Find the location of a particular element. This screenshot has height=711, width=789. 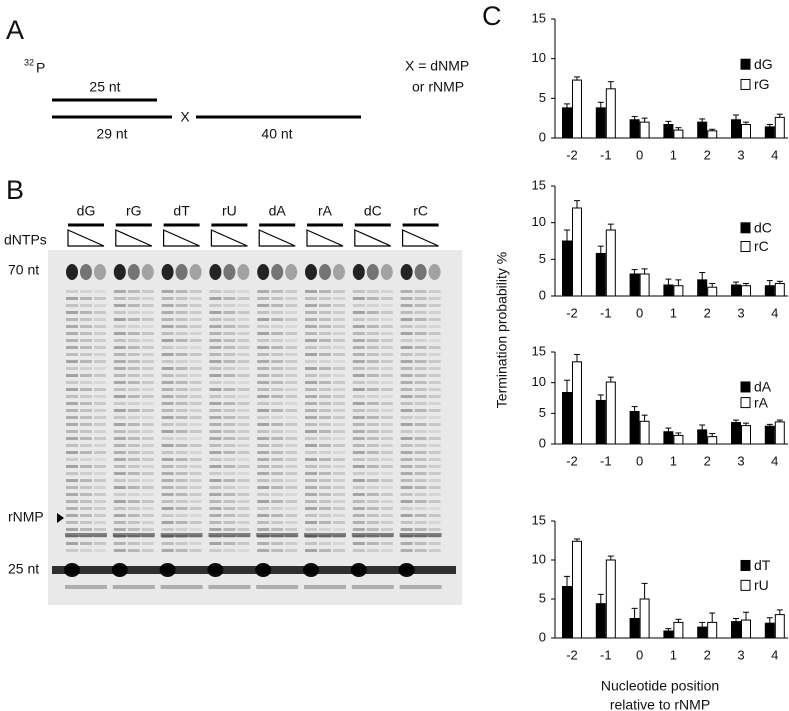

panel-label: A is located at coordinates (15, 30).